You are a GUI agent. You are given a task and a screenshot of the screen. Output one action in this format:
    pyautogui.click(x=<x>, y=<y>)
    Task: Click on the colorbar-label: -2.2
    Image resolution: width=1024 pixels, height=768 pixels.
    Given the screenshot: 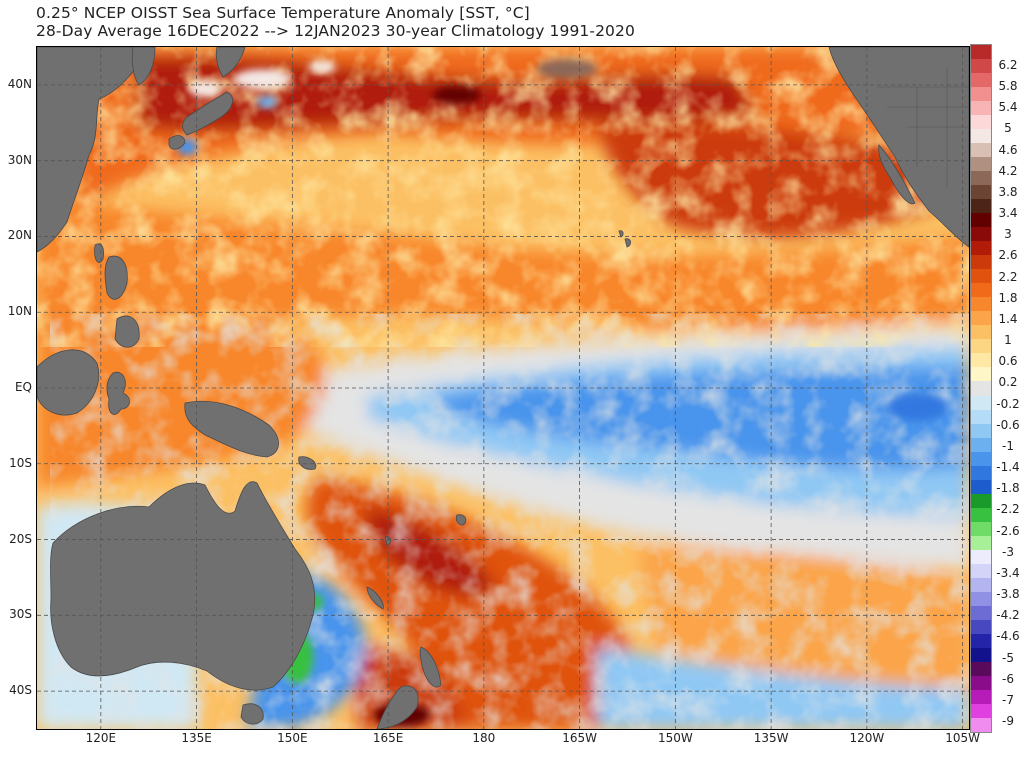 What is the action you would take?
    pyautogui.click(x=1008, y=509)
    